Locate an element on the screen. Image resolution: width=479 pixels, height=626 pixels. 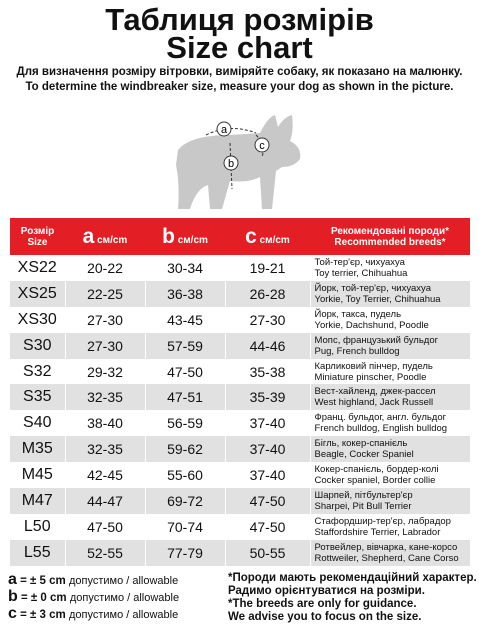
breed-ua: Мопс, французький бульдог is located at coordinates (376, 340).